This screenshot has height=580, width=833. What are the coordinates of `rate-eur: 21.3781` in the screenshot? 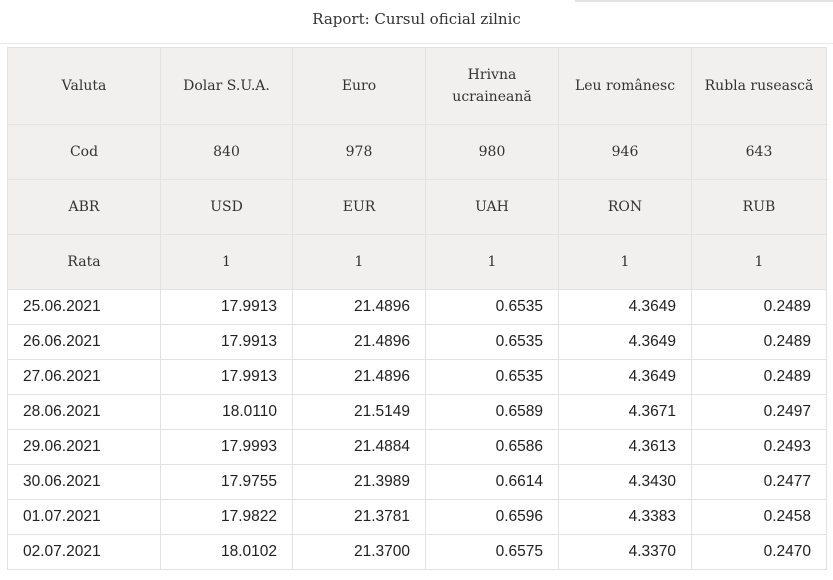 It's located at (359, 517).